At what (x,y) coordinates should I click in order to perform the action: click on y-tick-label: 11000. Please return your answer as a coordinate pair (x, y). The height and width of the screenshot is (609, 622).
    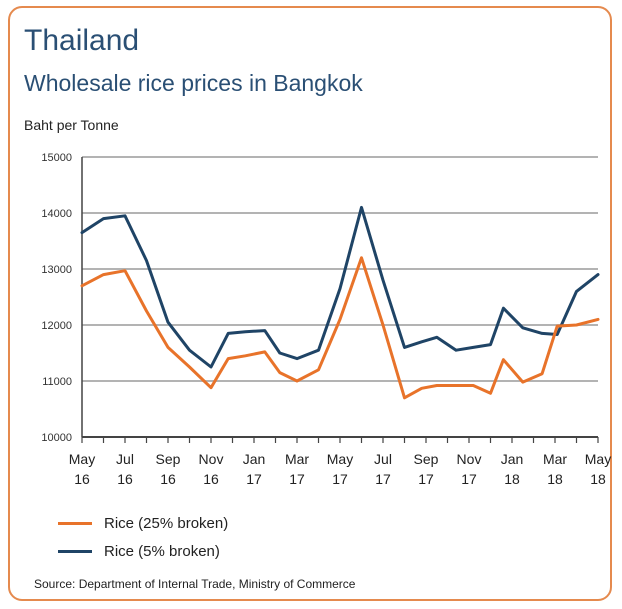
    Looking at the image, I should click on (57, 382).